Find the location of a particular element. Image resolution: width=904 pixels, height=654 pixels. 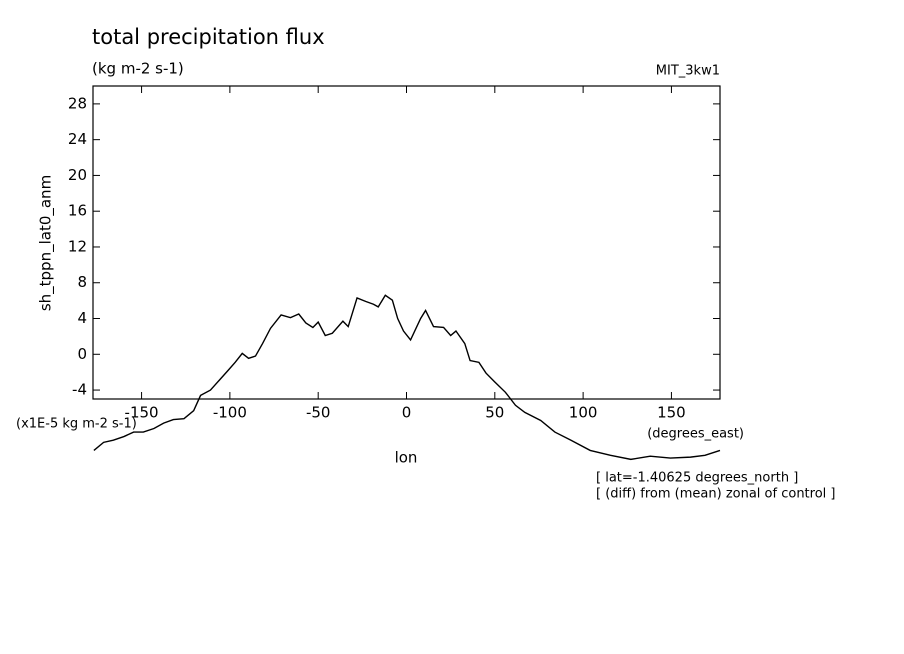

y-units: (x1E-5 kg m-2 s-1) is located at coordinates (76, 424).